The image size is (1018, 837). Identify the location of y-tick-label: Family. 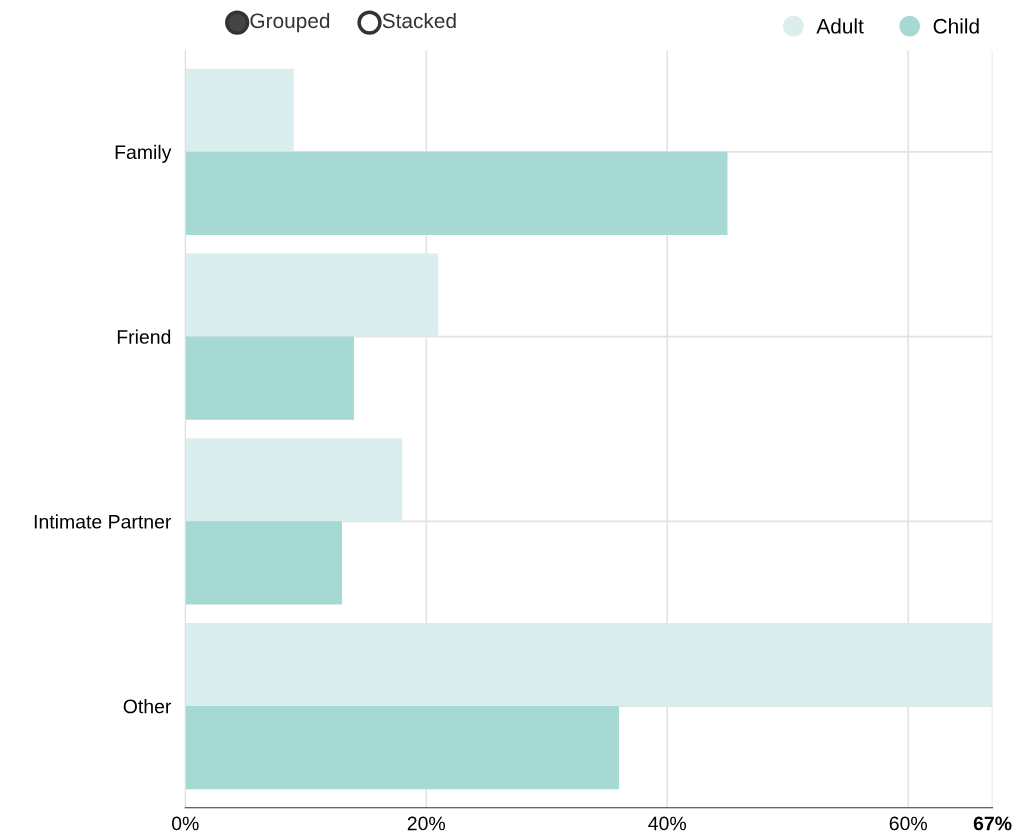
(143, 153).